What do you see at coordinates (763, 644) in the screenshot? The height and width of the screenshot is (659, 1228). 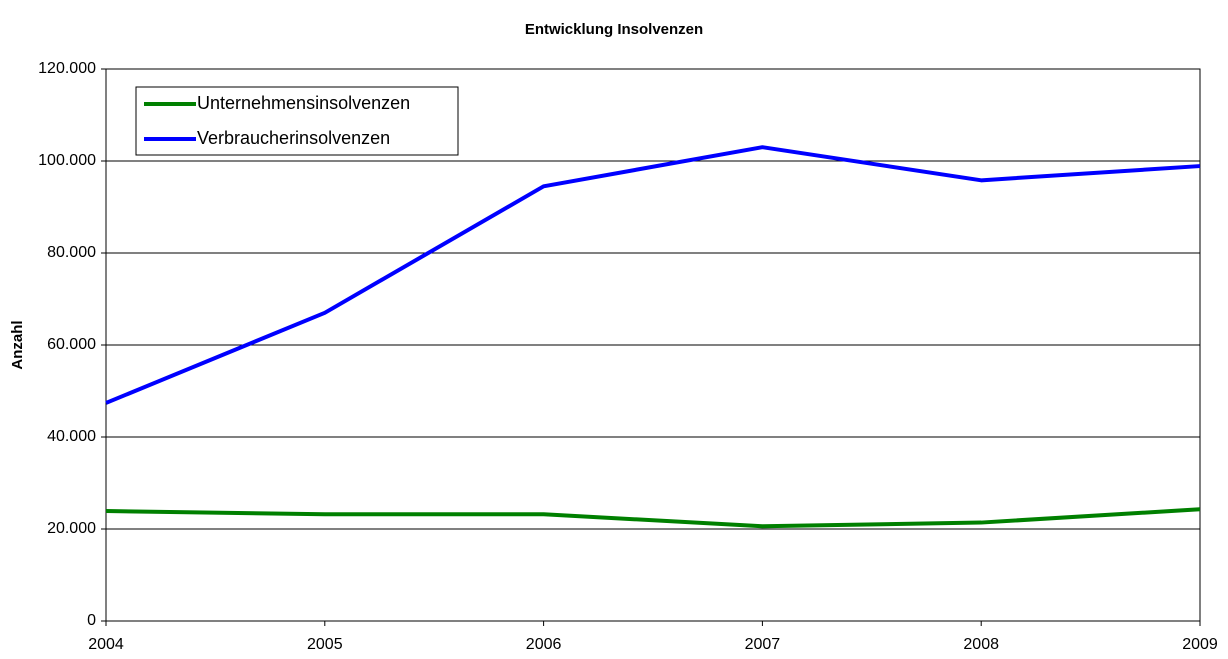 I see `x-tick-label: 2007` at bounding box center [763, 644].